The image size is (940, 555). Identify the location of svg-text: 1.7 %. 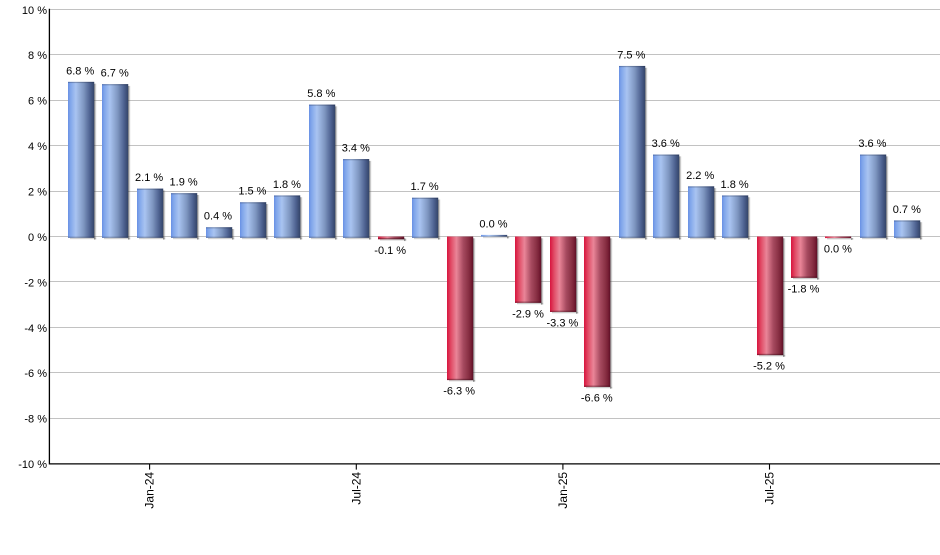
(425, 187).